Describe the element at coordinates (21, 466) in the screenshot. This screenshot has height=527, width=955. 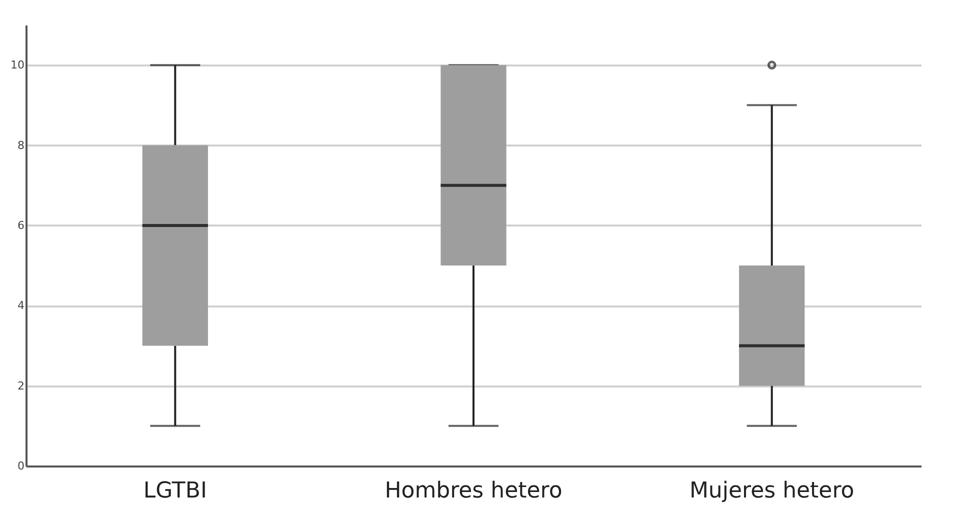
I see `y-tick-label: 0` at that location.